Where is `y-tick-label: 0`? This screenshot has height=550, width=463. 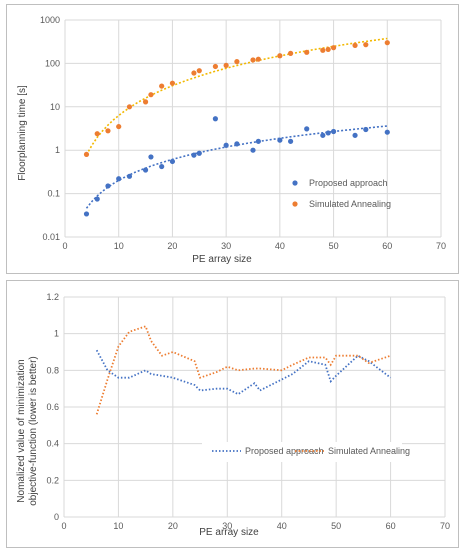 y-tick-label: 0 is located at coordinates (56, 517).